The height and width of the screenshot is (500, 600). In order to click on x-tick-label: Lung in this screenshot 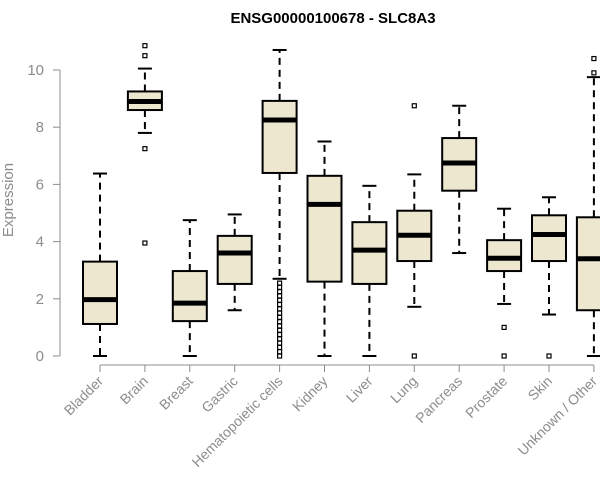, I will do `click(403, 389)`.